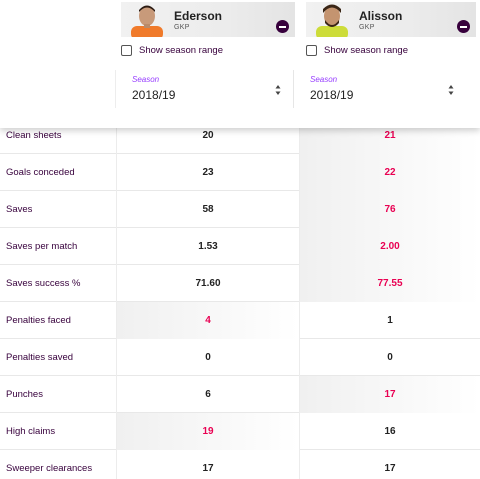 The image size is (480, 479). What do you see at coordinates (38, 320) in the screenshot?
I see `stat-label: Penalties faced` at bounding box center [38, 320].